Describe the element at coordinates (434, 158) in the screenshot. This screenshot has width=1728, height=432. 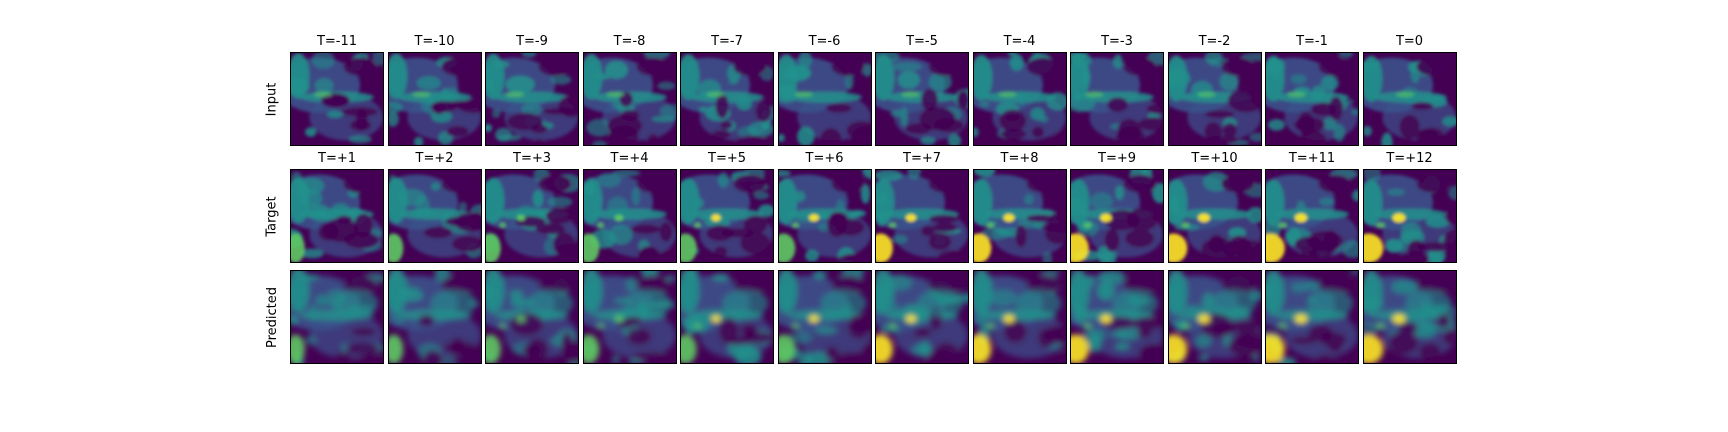
I see `panel-title: T=+2` at that location.